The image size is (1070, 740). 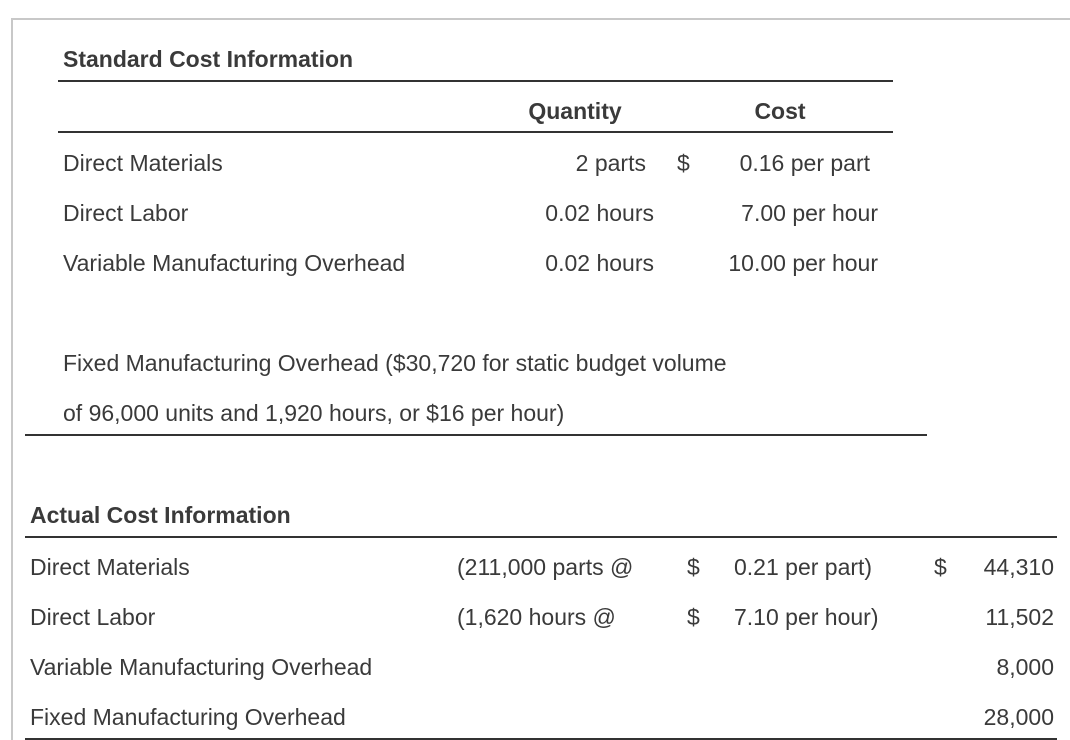 What do you see at coordinates (536, 617) in the screenshot?
I see `detail: (1,620 hours @` at bounding box center [536, 617].